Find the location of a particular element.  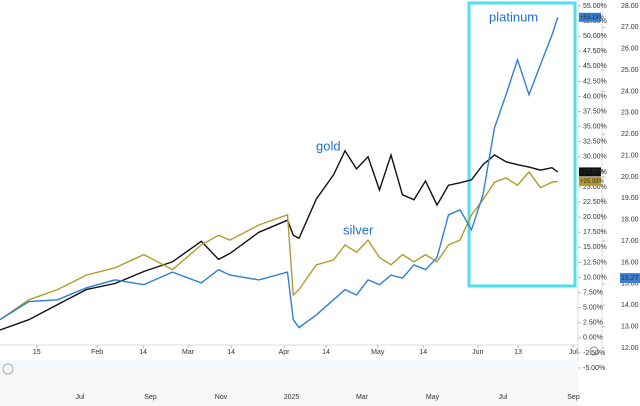

y2-tick-label: 26.00 is located at coordinates (630, 49).